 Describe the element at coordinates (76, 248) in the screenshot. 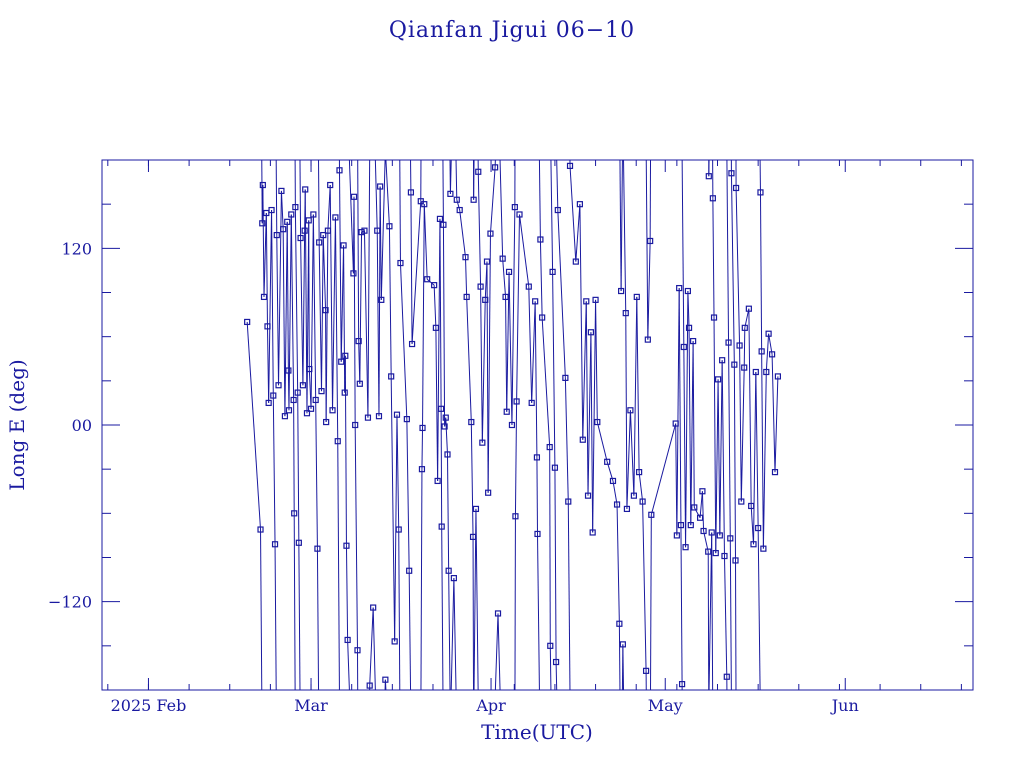

I see `y-tick-label: 120` at that location.